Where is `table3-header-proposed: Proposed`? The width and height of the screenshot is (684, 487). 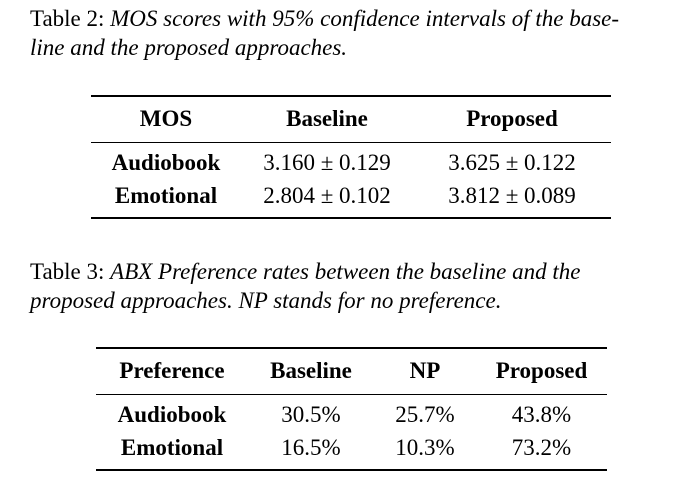
table3-header-proposed: Proposed is located at coordinates (541, 371).